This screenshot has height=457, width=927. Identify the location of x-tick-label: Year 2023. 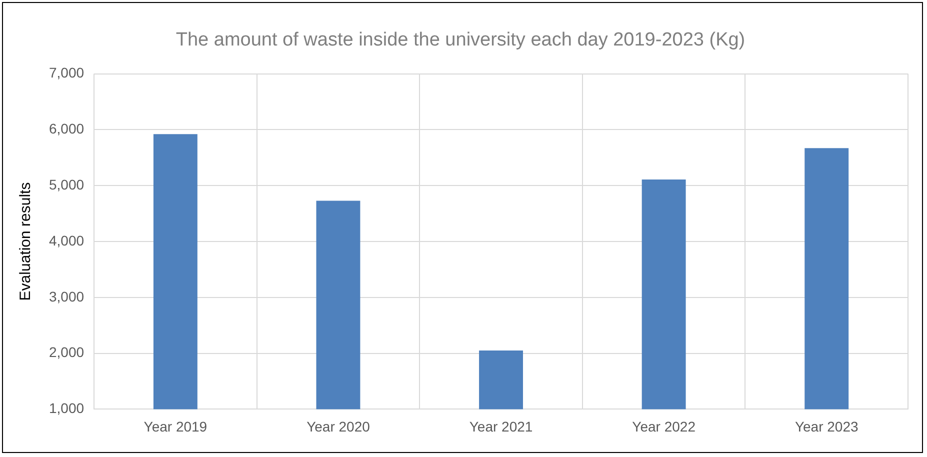
(826, 426).